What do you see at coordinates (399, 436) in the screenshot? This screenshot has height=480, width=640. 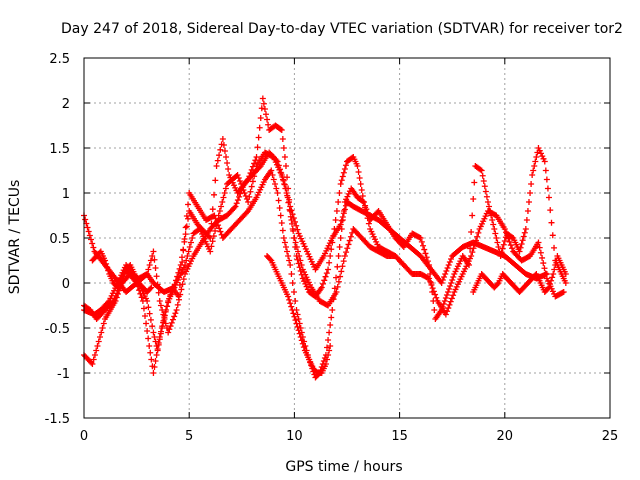 I see `x-tick-label: 15` at bounding box center [399, 436].